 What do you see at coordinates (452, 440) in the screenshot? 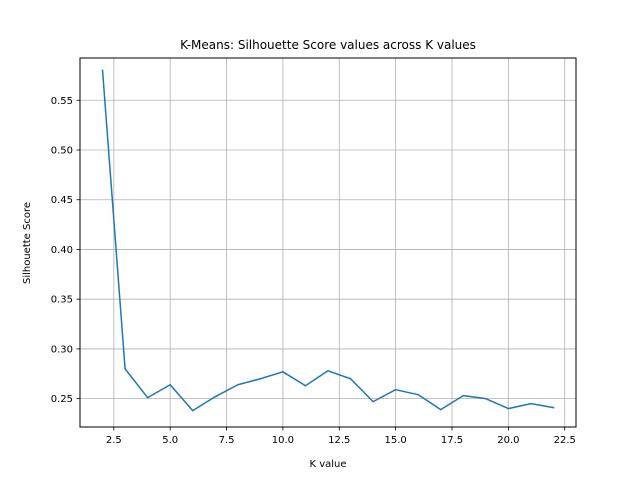
I see `x-tick-label: 17.5` at bounding box center [452, 440].